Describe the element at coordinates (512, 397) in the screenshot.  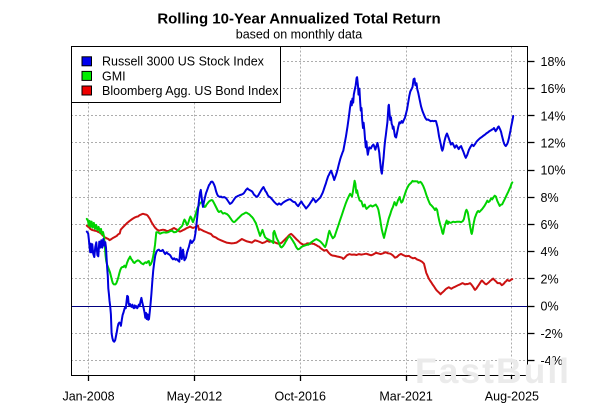
I see `svg-text: Aug-2025` at that location.